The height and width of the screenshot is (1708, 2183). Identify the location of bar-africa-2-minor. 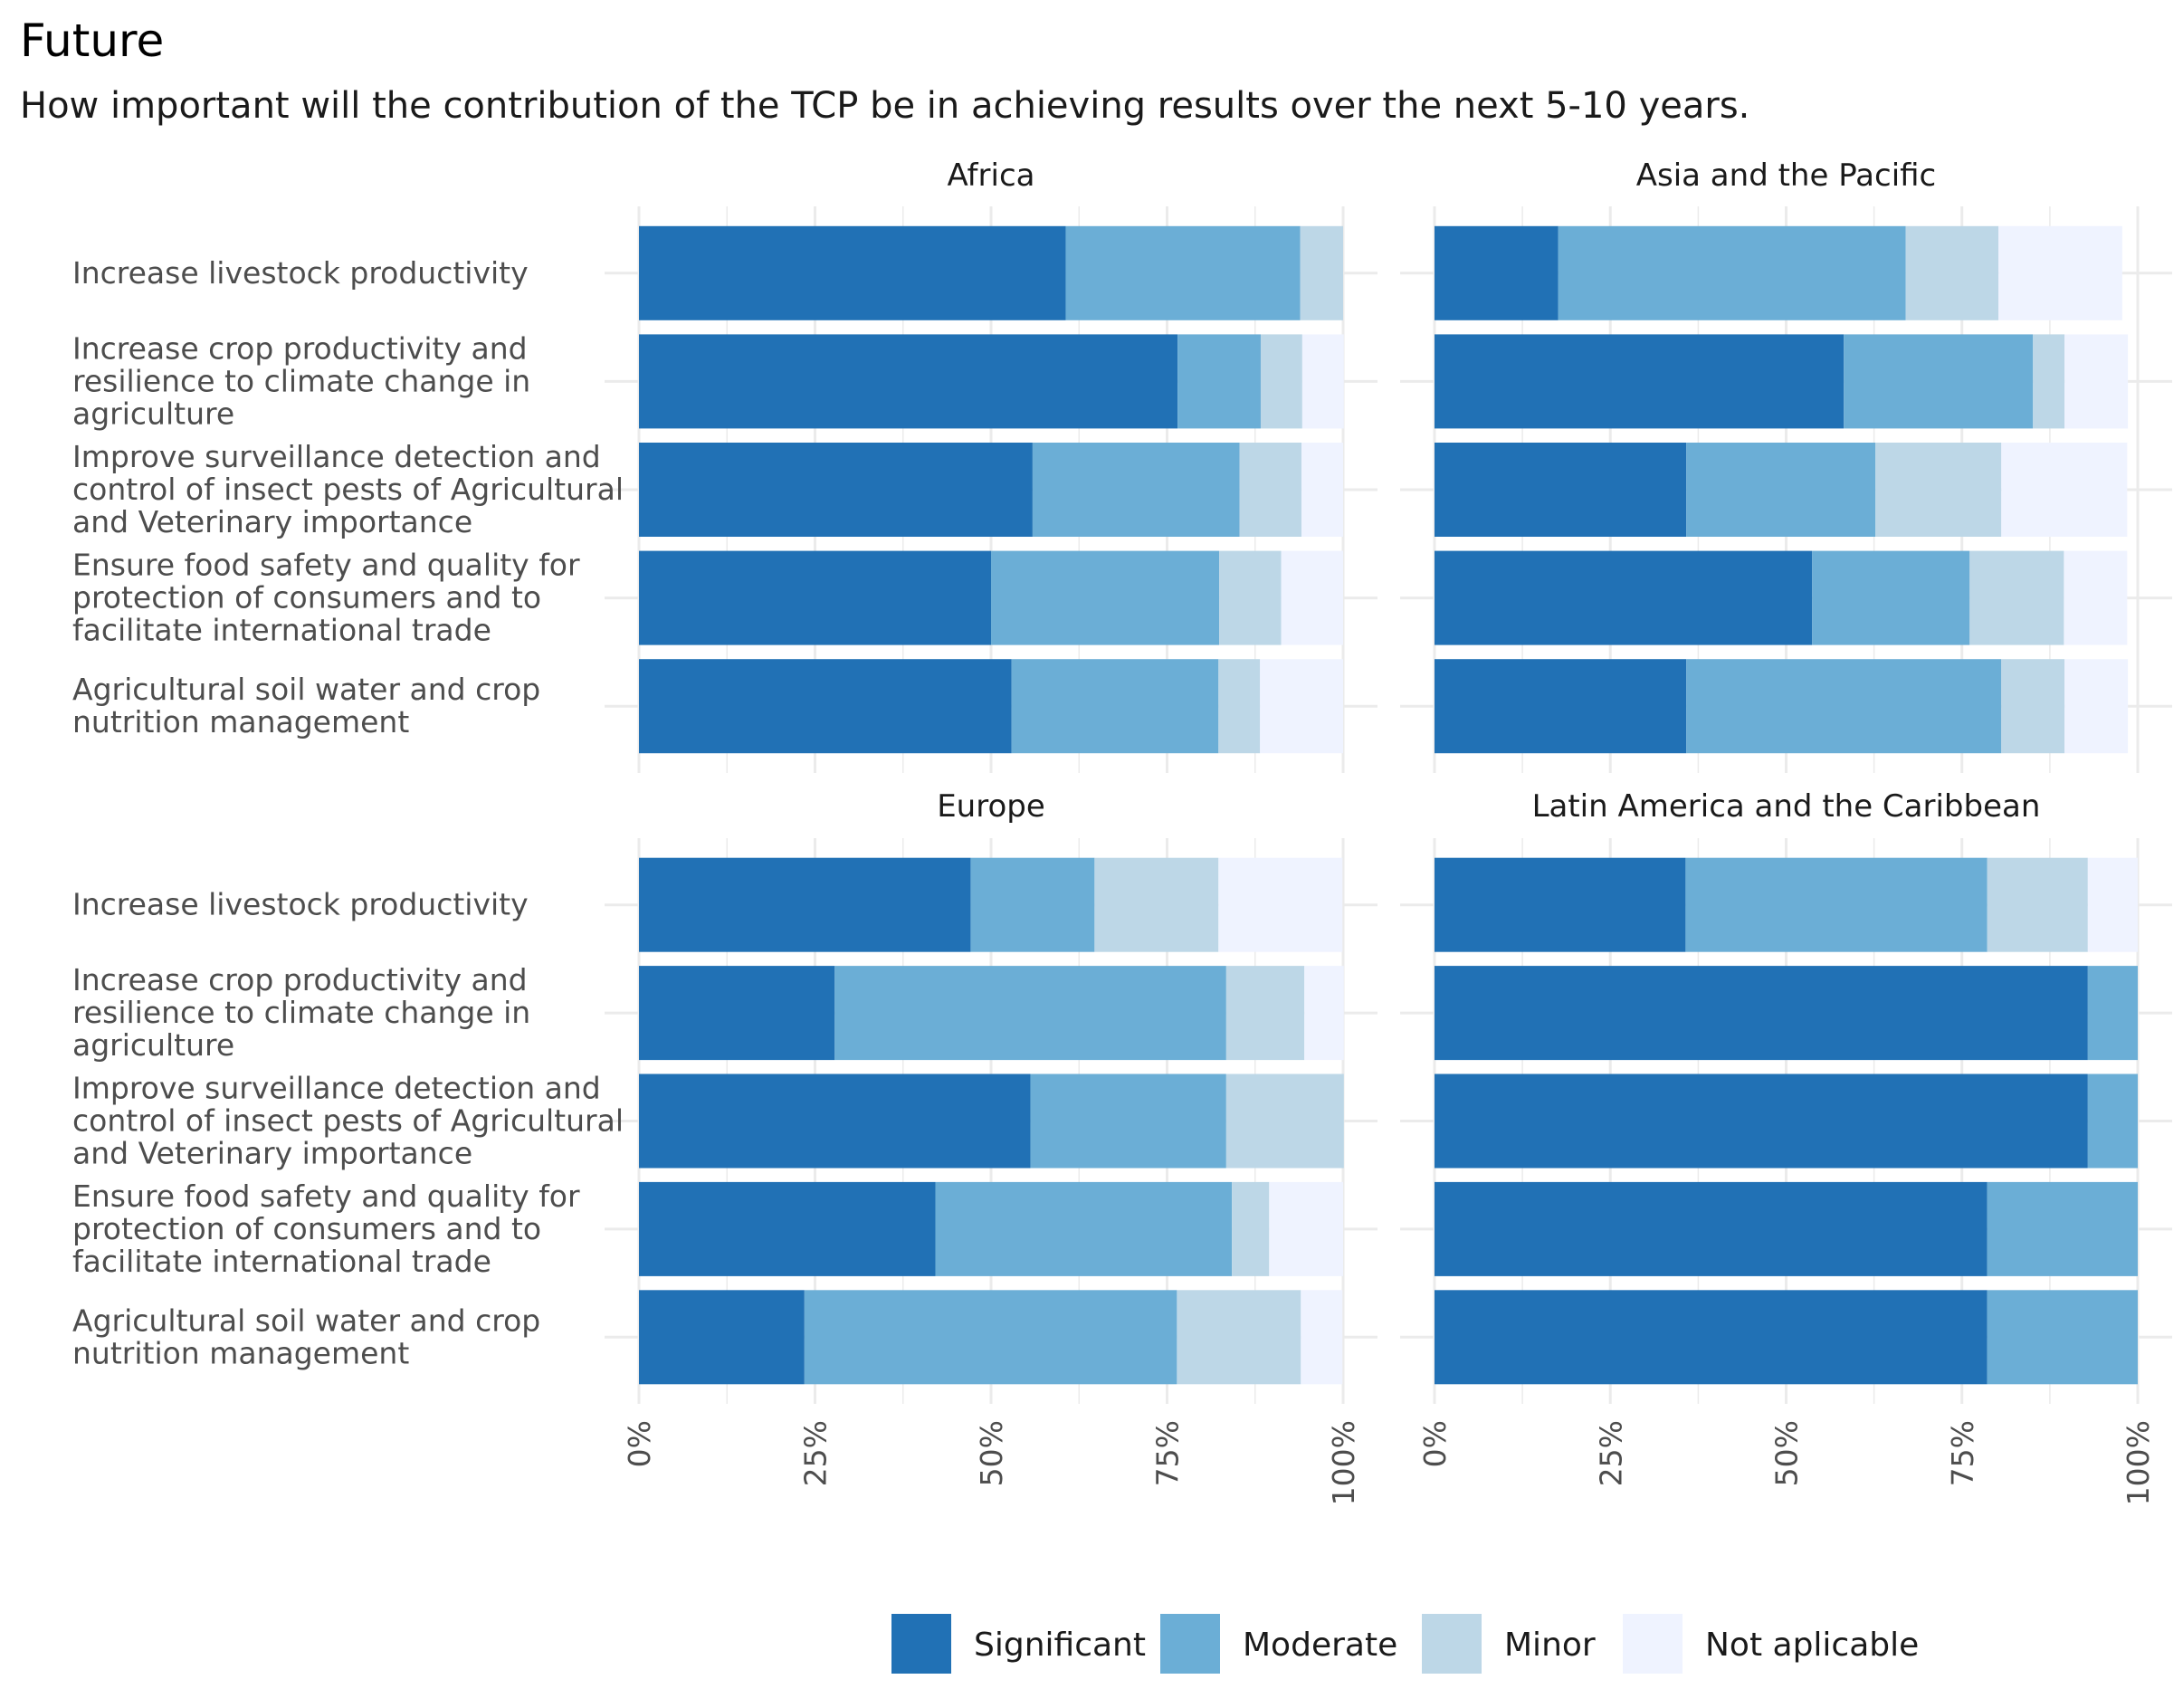
(1281, 382).